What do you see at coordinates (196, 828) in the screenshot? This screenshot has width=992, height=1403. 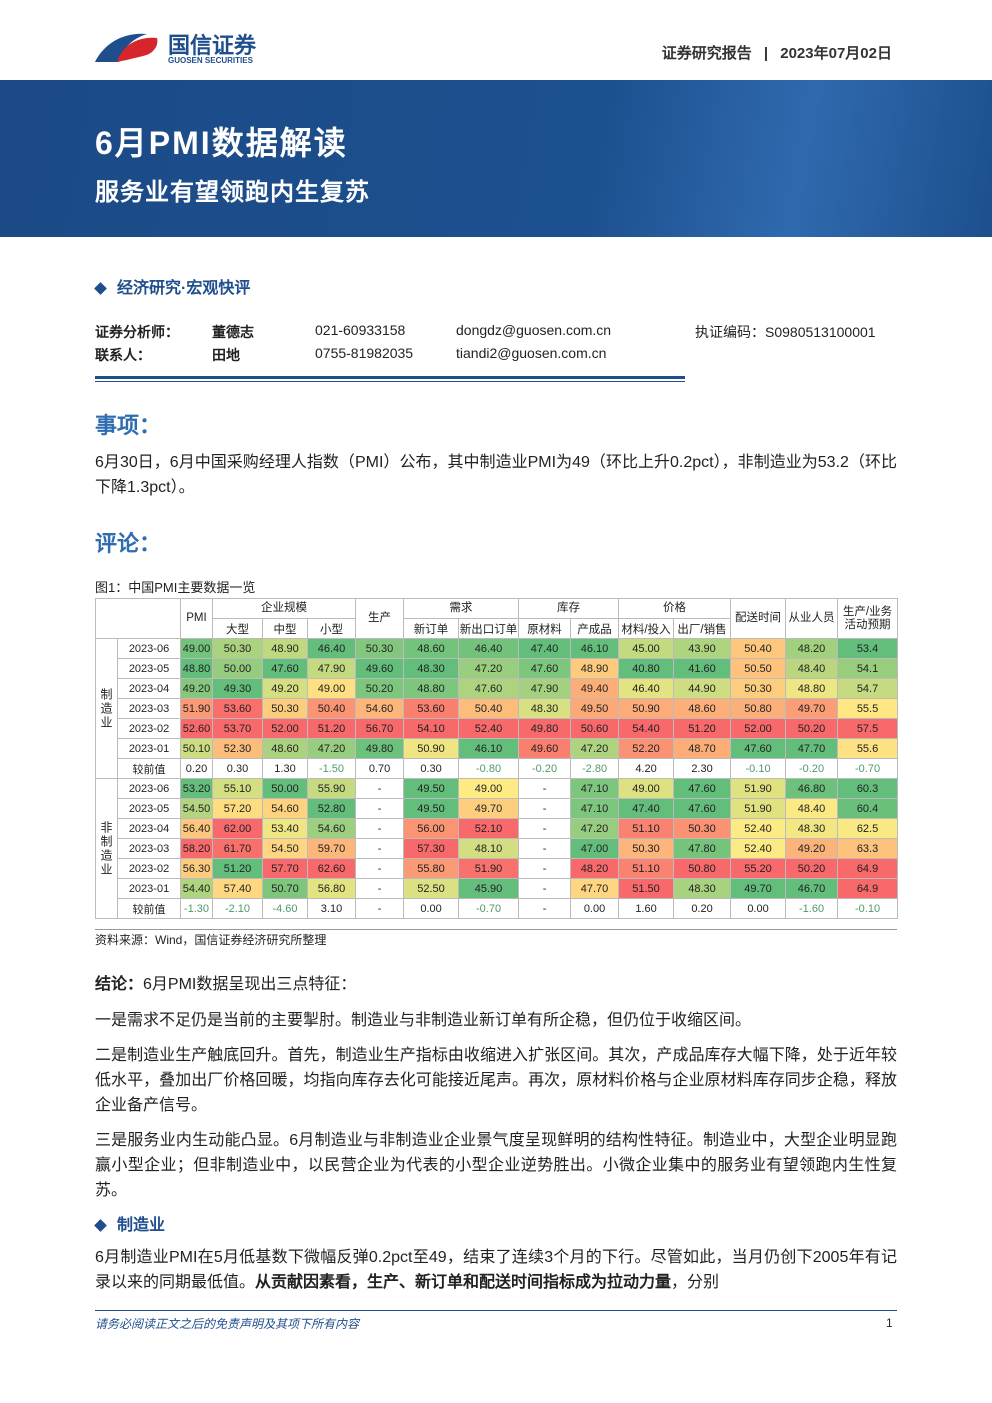 I see `cell: 56.40` at bounding box center [196, 828].